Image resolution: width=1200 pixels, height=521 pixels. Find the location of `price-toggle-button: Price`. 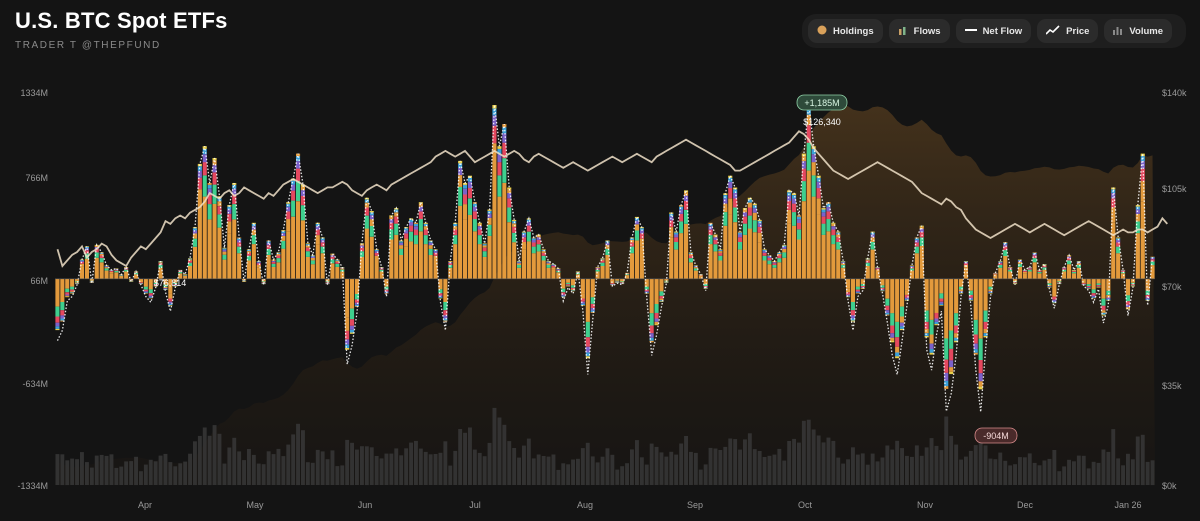

price-toggle-button: Price is located at coordinates (1068, 31).